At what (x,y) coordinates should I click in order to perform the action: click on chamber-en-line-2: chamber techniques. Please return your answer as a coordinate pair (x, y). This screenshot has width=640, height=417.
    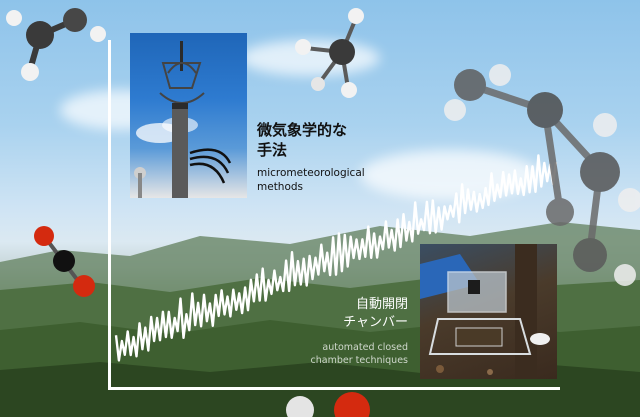
    Looking at the image, I should click on (359, 360).